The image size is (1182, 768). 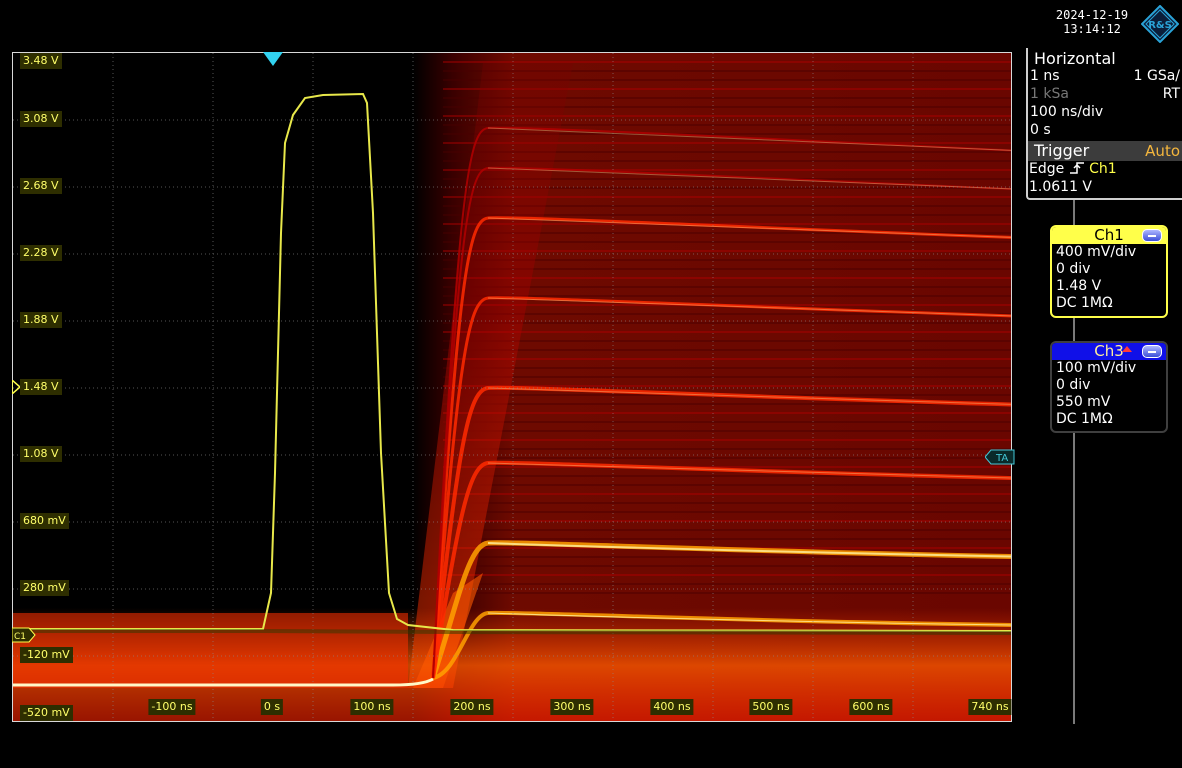 I want to click on ch1-title: Ch1, so click(x=1109, y=235).